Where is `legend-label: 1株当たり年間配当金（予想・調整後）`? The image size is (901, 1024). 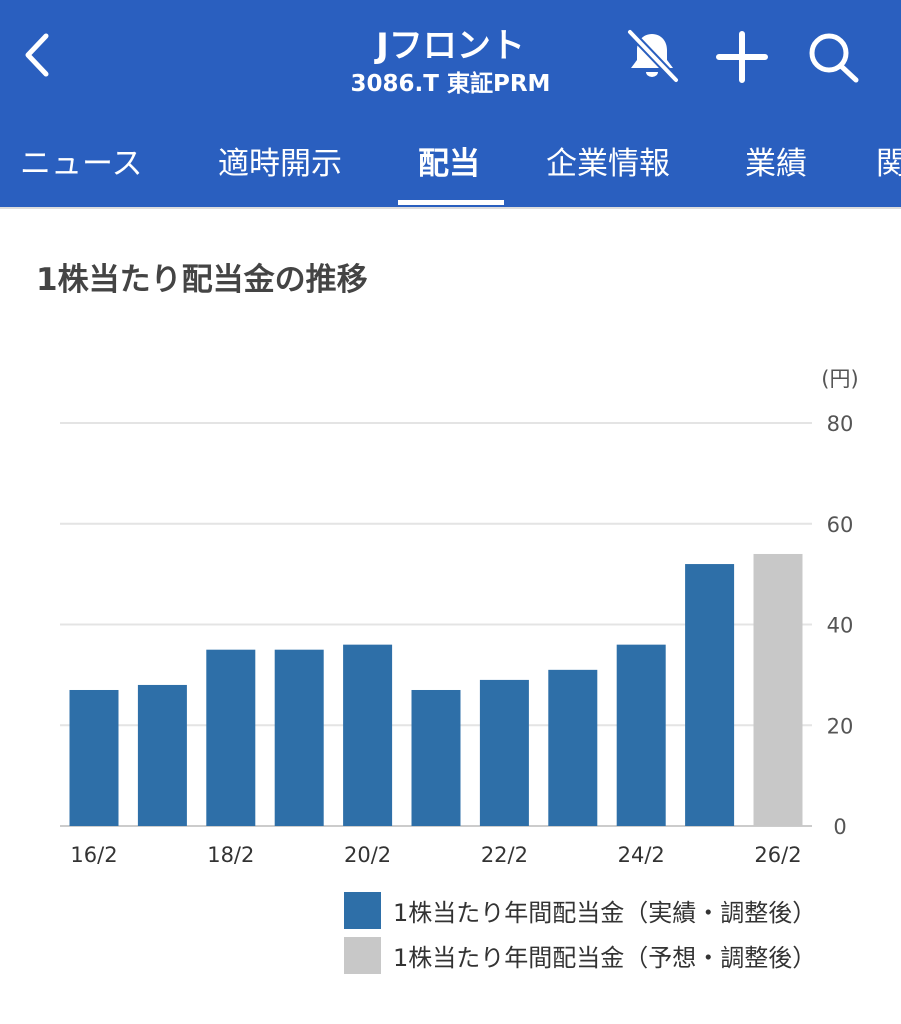
legend-label: 1株当たり年間配当金（予想・調整後） is located at coordinates (605, 958).